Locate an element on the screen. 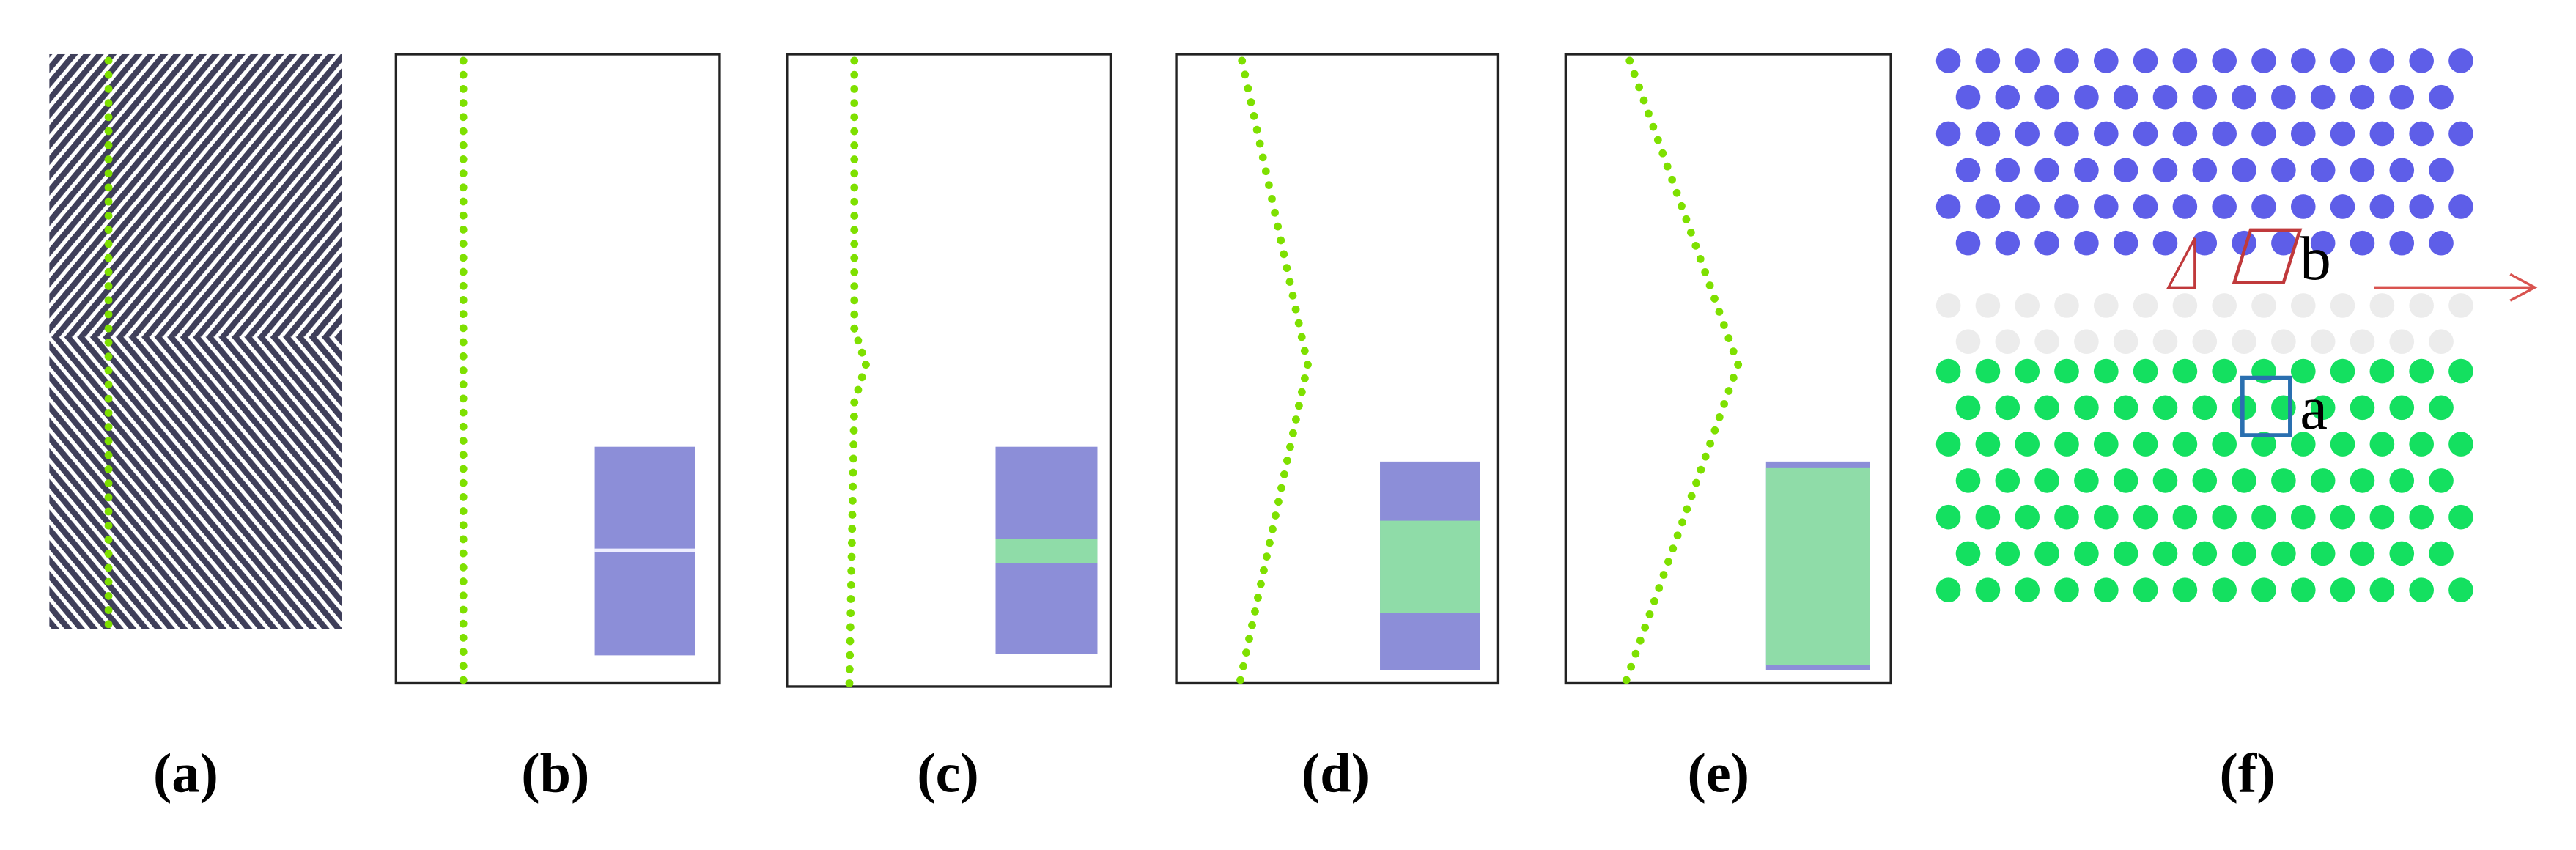  lattice-bottom is located at coordinates (196, 482).